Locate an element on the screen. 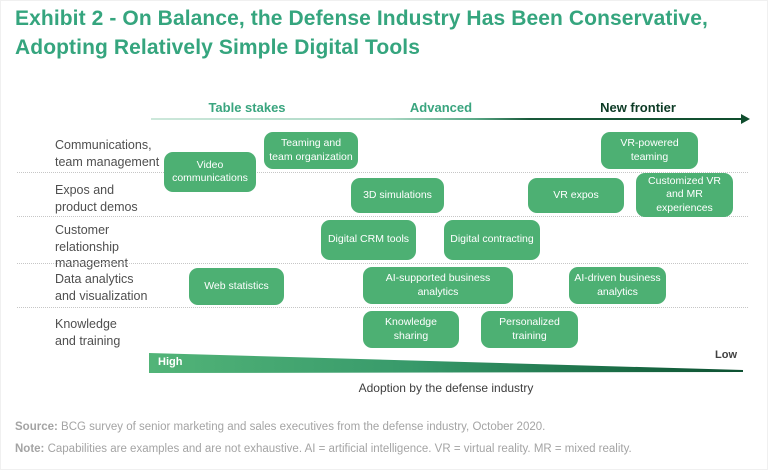  adoption-axis-caption: Adoption by the defense industry is located at coordinates (446, 388).